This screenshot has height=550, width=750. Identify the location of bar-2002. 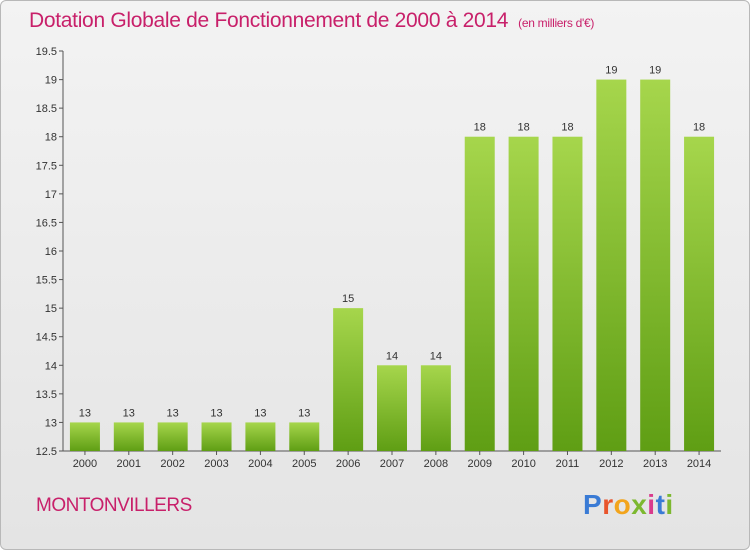
(172, 436).